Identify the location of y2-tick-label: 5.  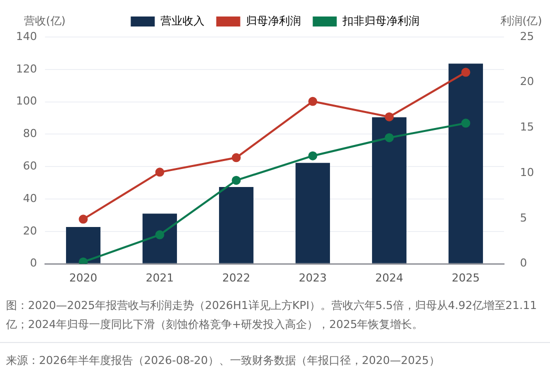
(524, 217).